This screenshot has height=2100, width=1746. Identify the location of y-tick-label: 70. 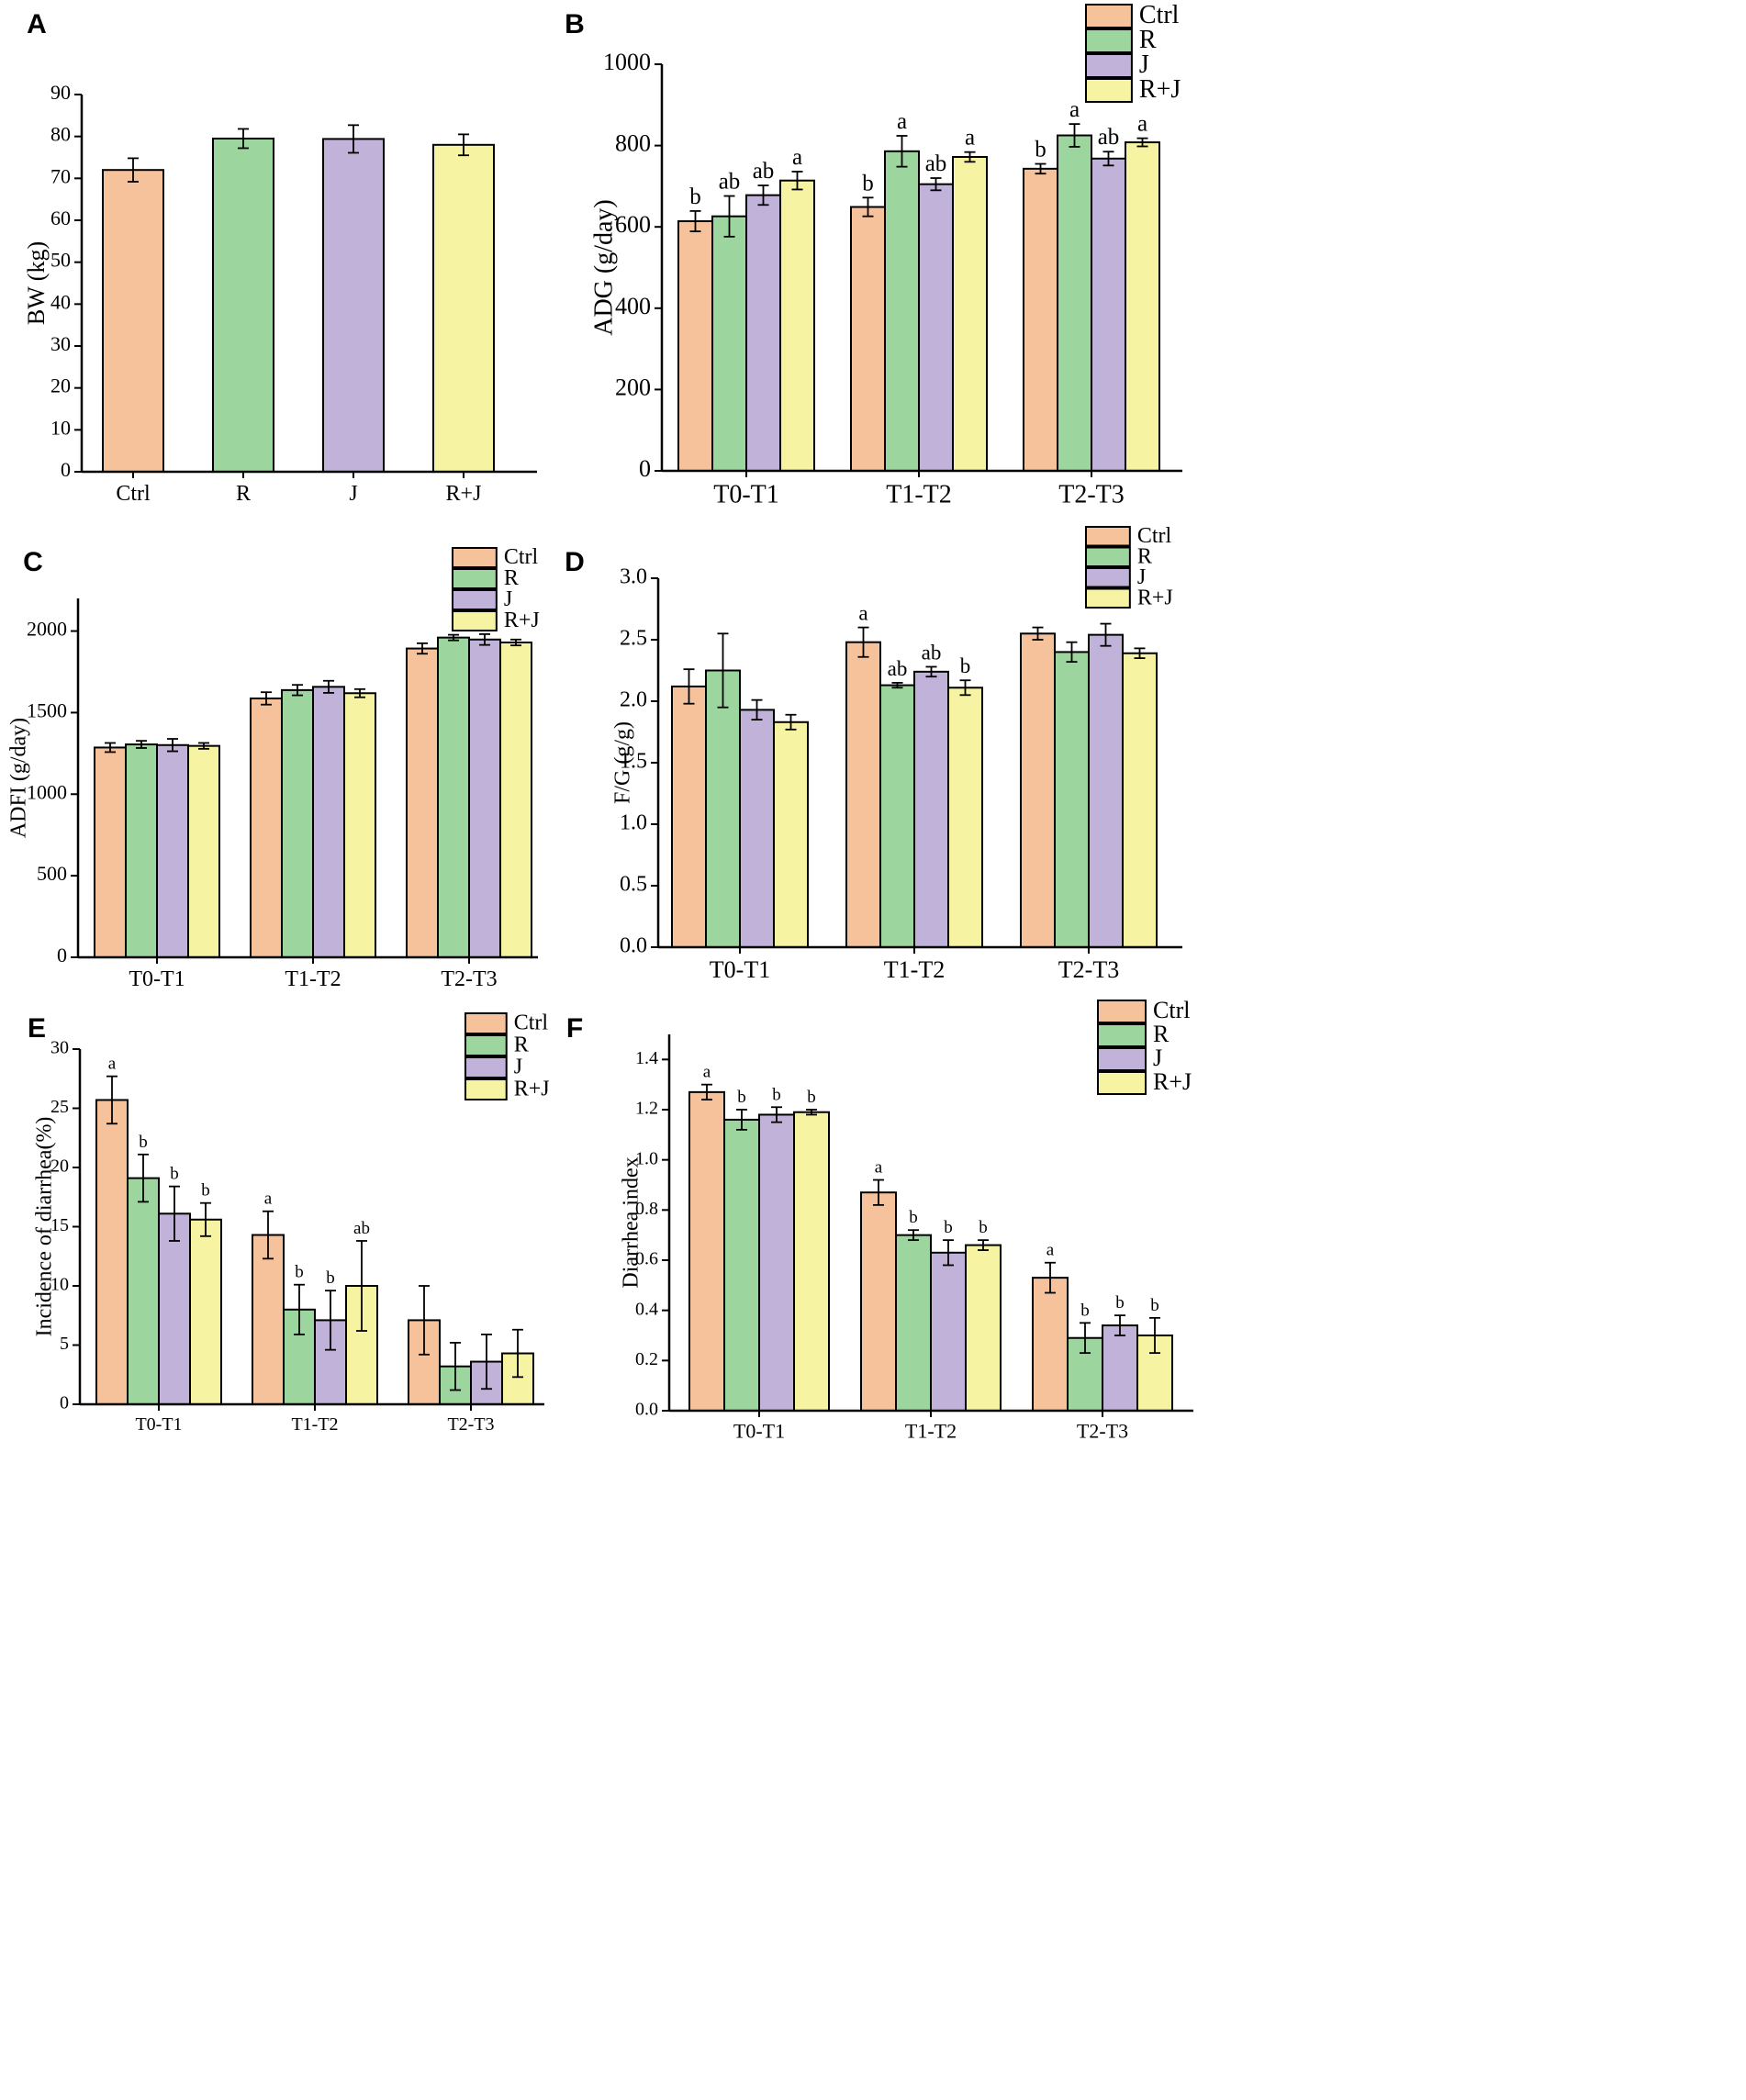
(60, 175).